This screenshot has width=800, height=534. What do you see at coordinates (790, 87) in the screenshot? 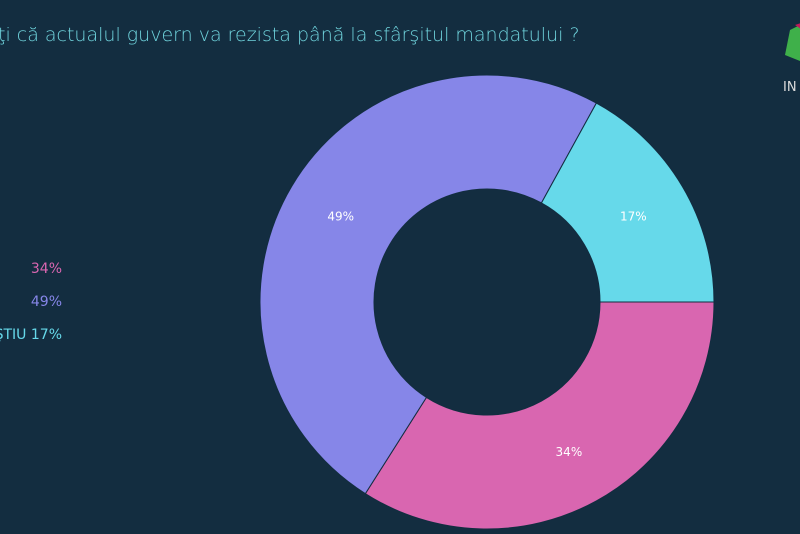
I see `logo-text: IN` at bounding box center [790, 87].